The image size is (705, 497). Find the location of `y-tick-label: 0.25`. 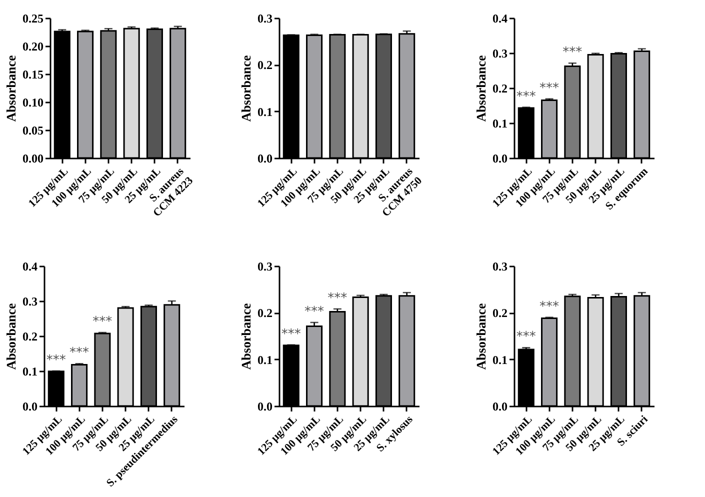

y-tick-label: 0.25 is located at coordinates (33, 19).